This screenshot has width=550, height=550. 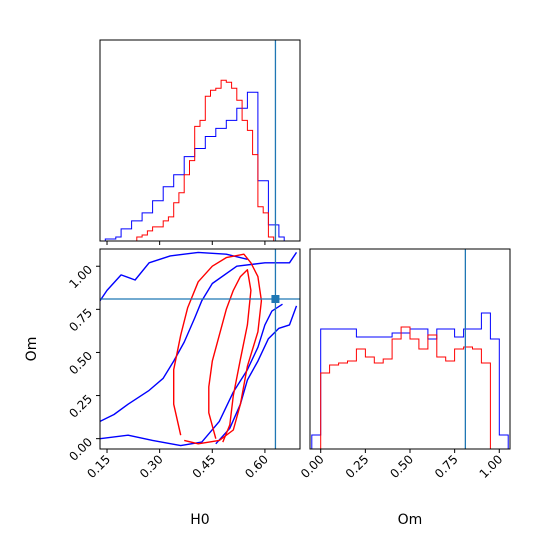 What do you see at coordinates (491, 466) in the screenshot?
I see `x-tick-label: 1.00` at bounding box center [491, 466].